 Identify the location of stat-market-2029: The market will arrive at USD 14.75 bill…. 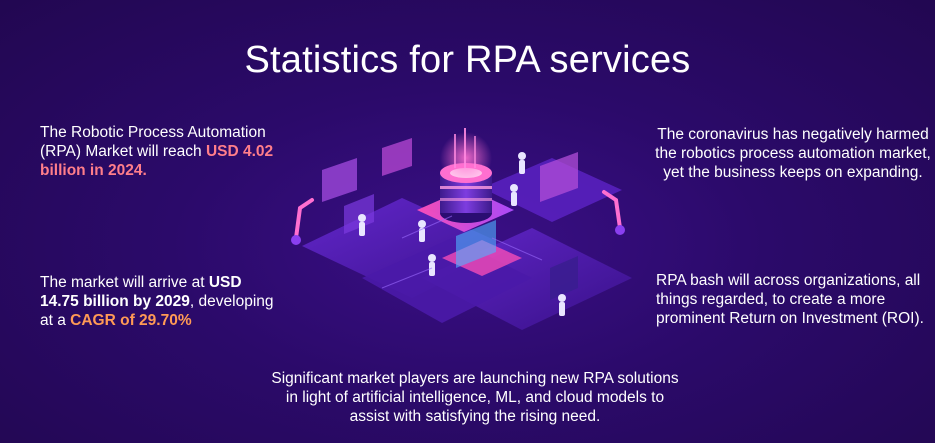
(160, 301).